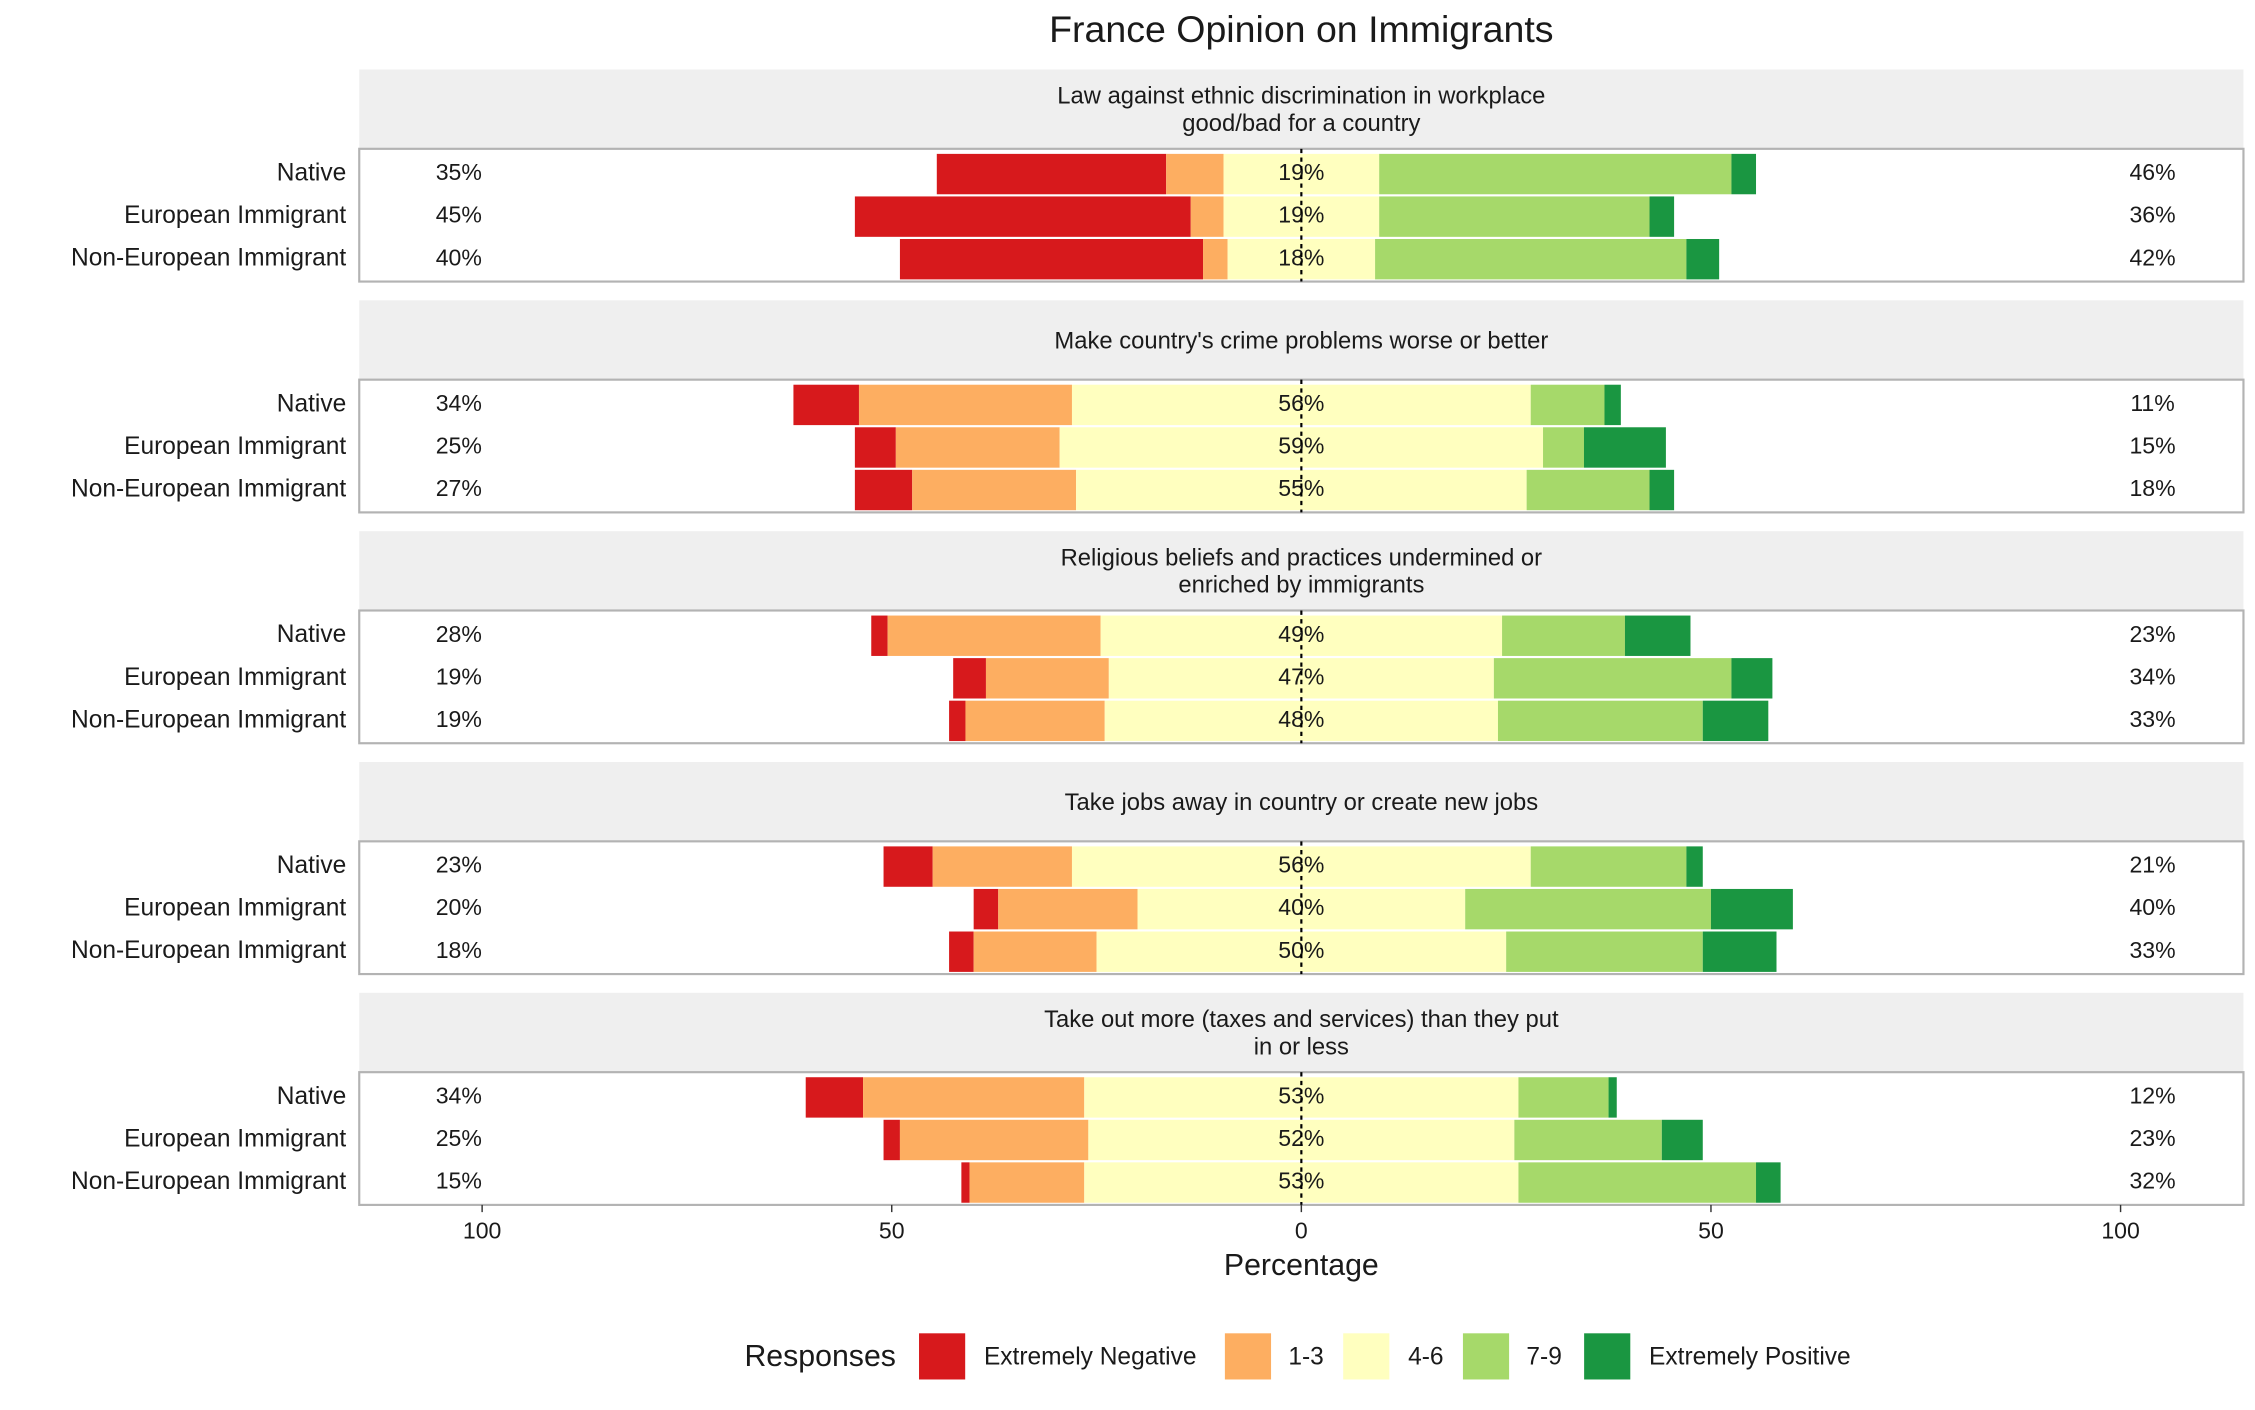 The width and height of the screenshot is (2255, 1410). I want to click on neutral-label: 52%, so click(1301, 1138).